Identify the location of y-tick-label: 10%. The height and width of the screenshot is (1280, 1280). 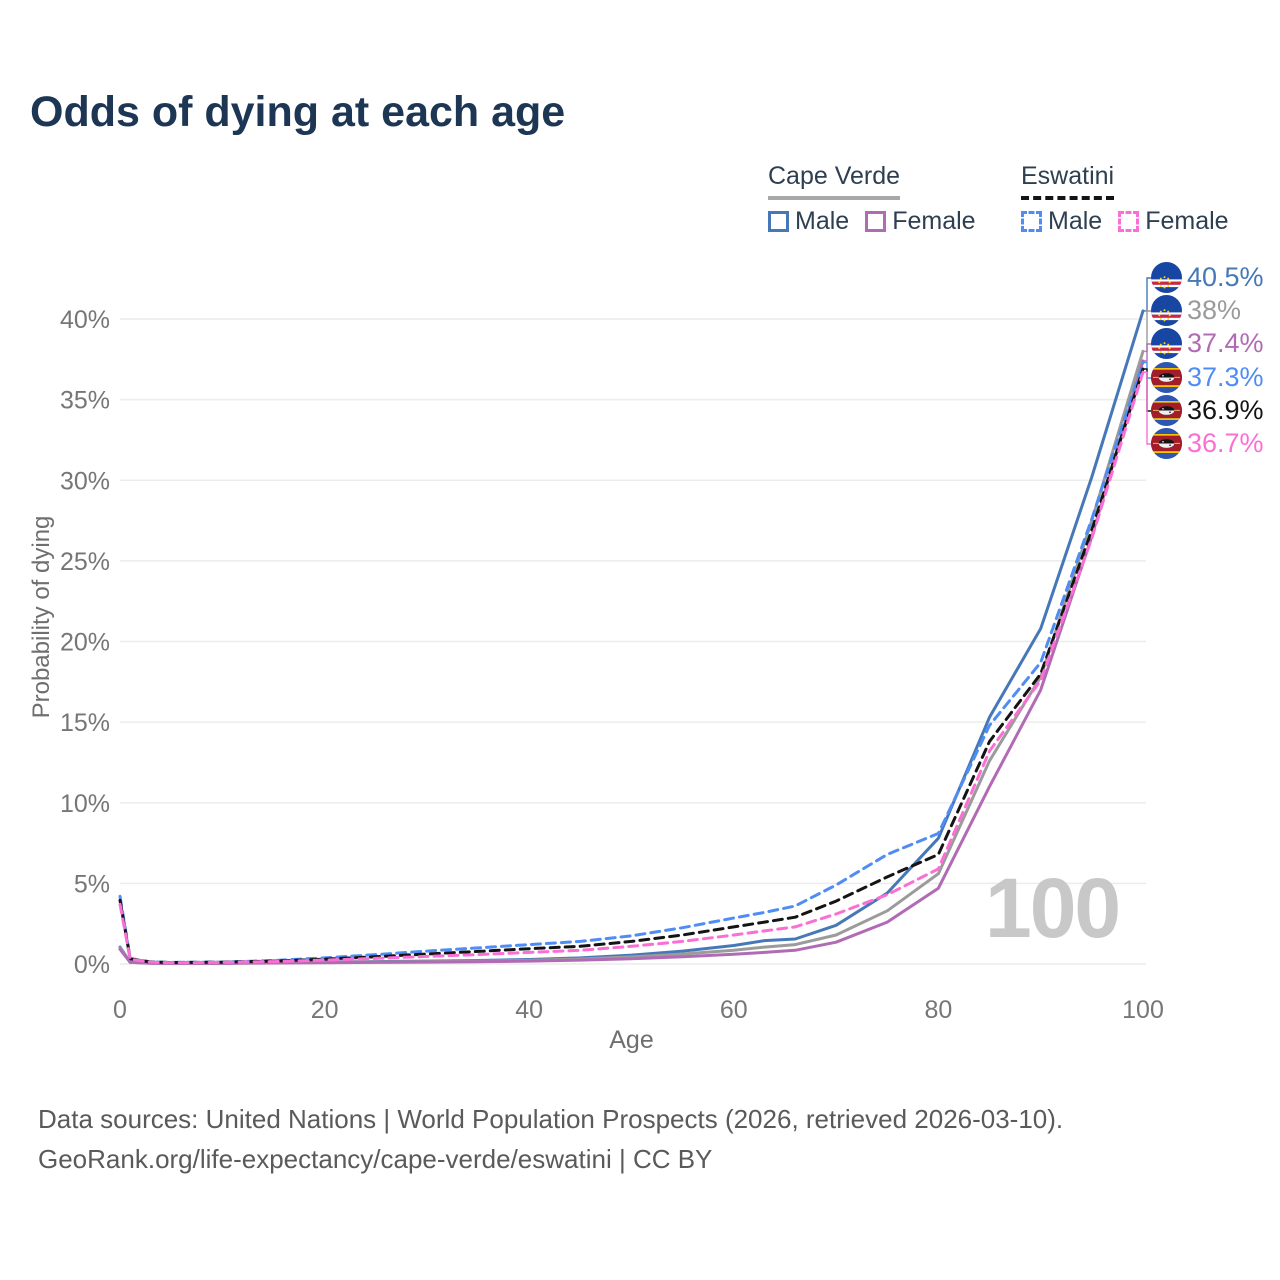
(85, 804).